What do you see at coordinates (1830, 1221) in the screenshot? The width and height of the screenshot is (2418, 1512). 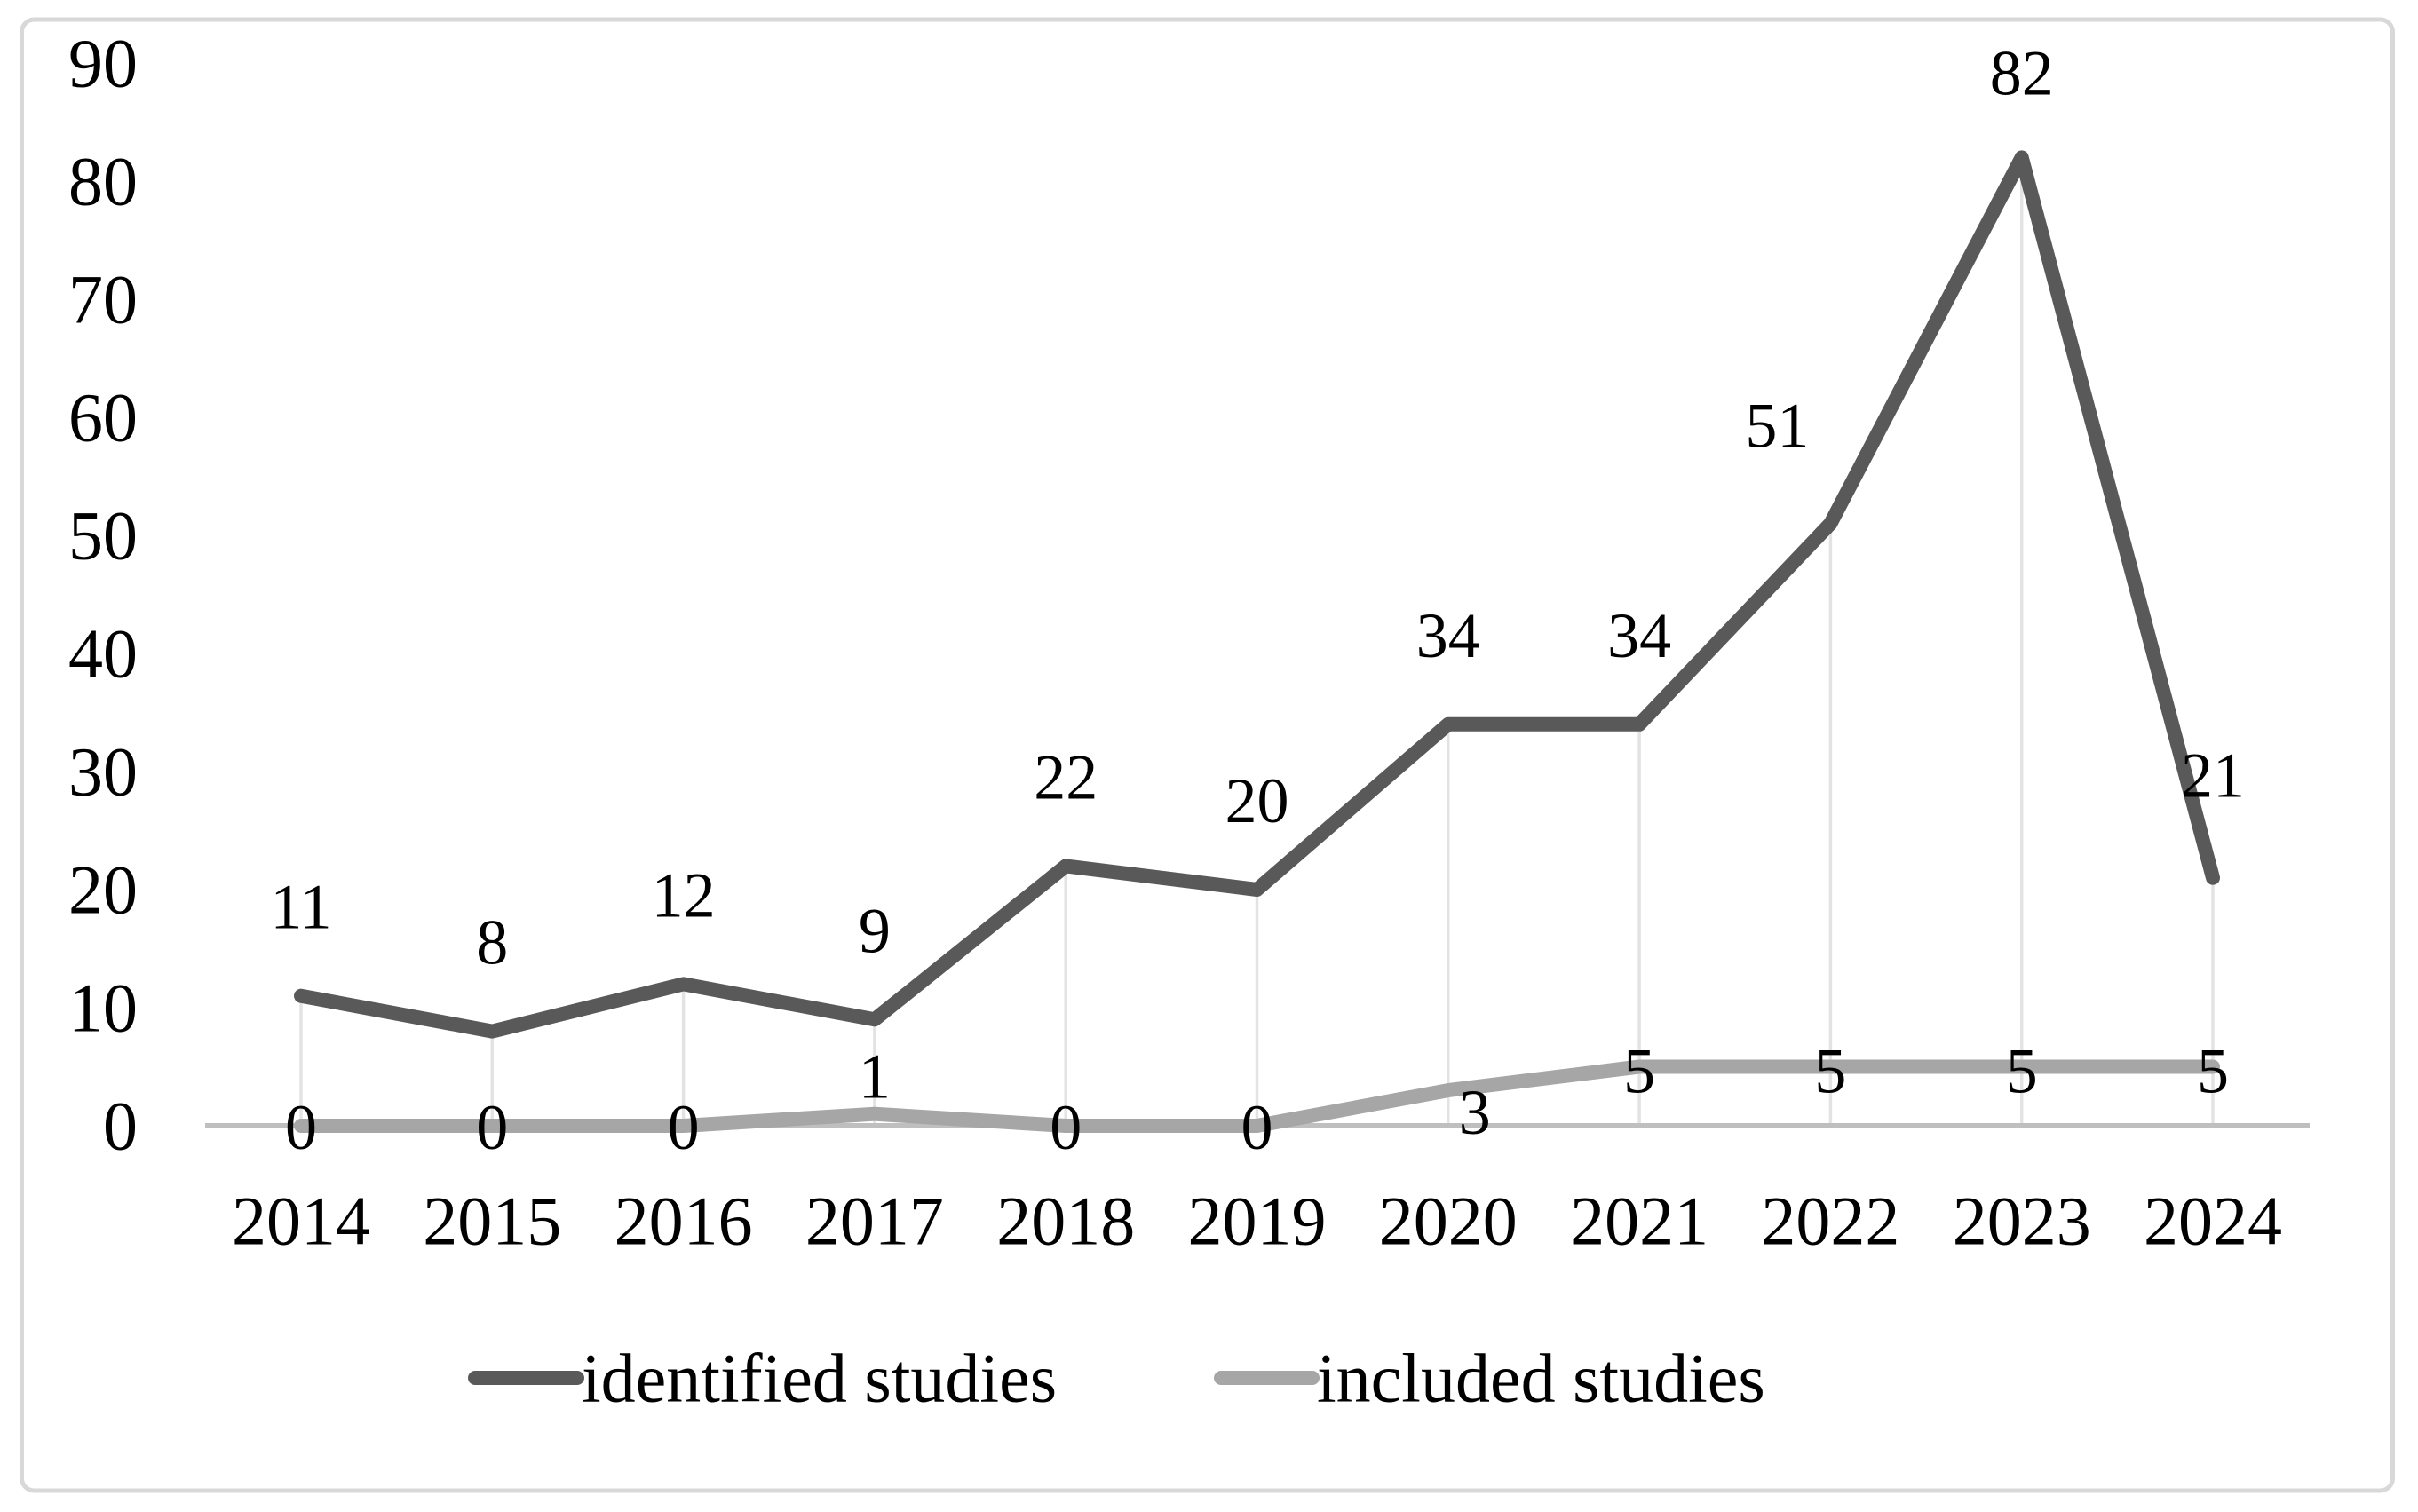 I see `x-tick-label: 2022` at bounding box center [1830, 1221].